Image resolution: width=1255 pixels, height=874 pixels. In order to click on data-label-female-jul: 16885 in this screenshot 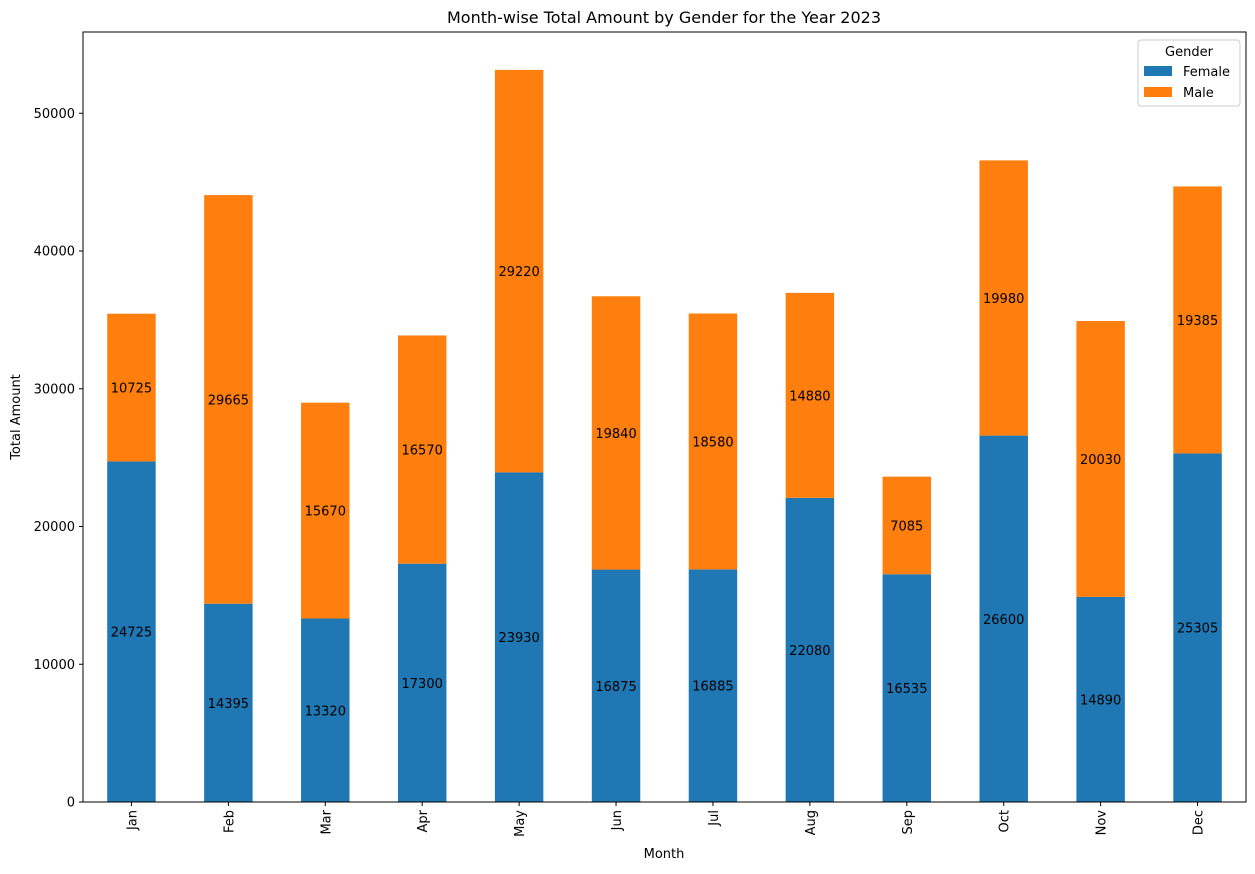, I will do `click(712, 687)`.